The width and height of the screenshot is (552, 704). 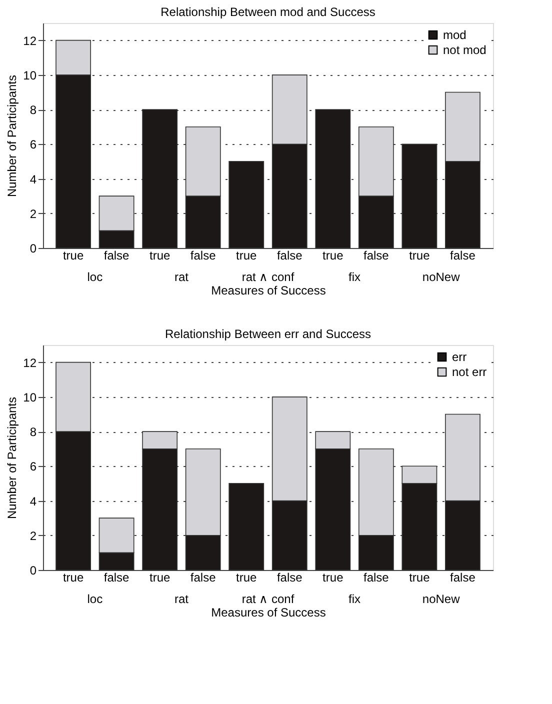 What do you see at coordinates (268, 334) in the screenshot?
I see `chart-title: Relationship Between err and Success` at bounding box center [268, 334].